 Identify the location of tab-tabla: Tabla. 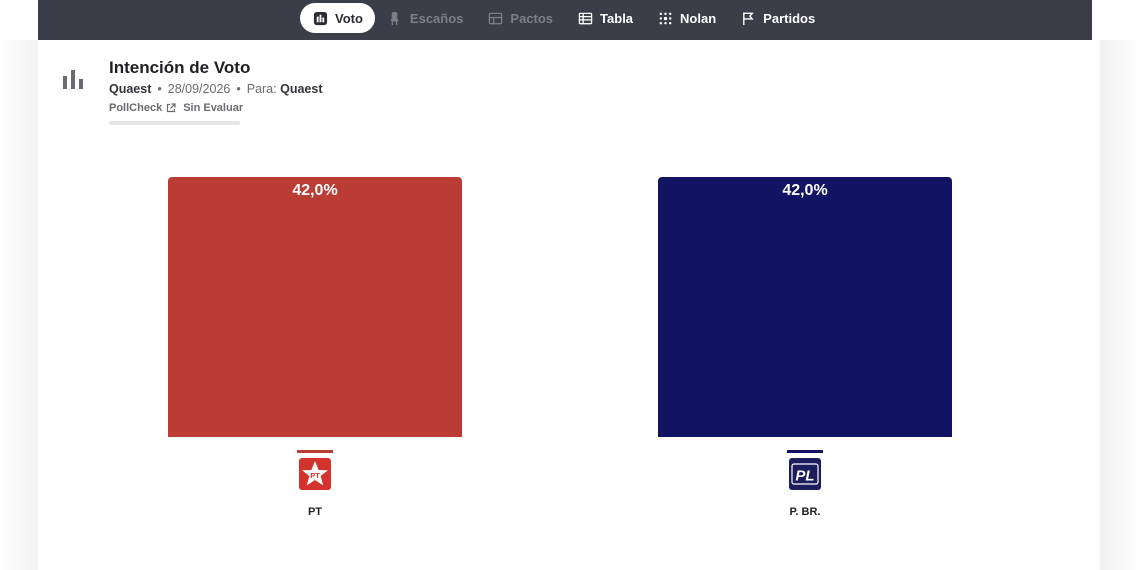
(605, 18).